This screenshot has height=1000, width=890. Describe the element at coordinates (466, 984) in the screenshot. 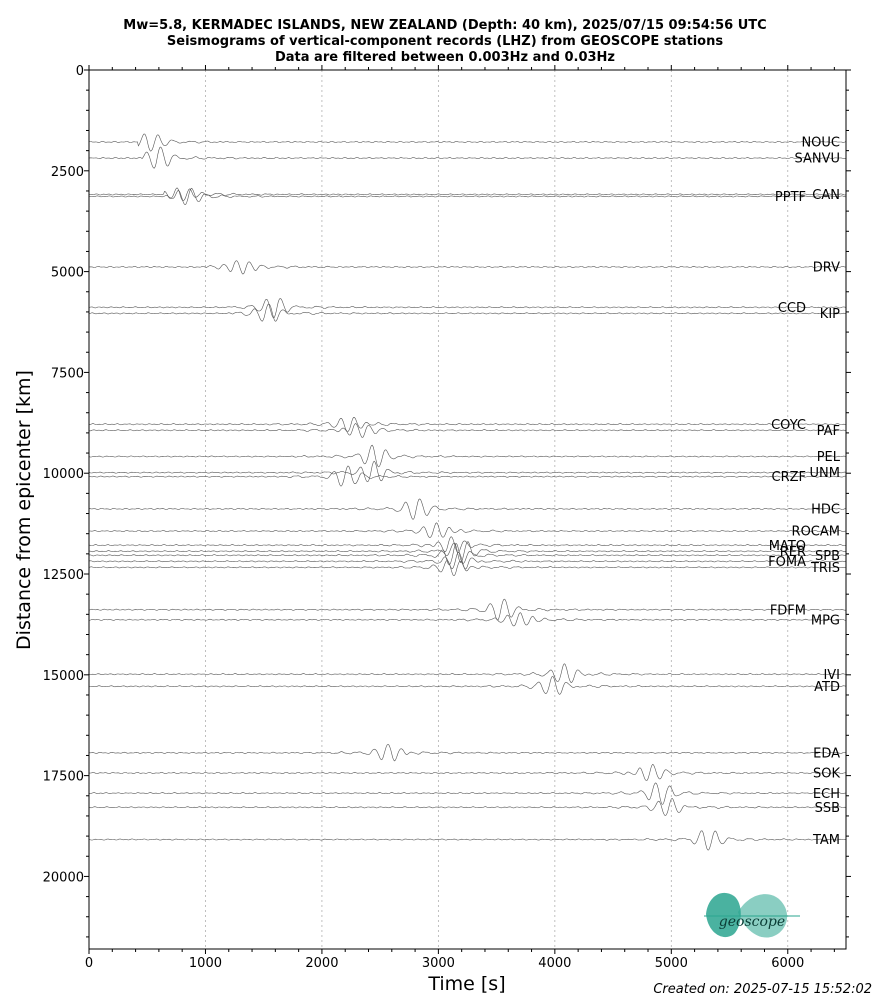

I see `x-axis-label: Time [s]` at that location.